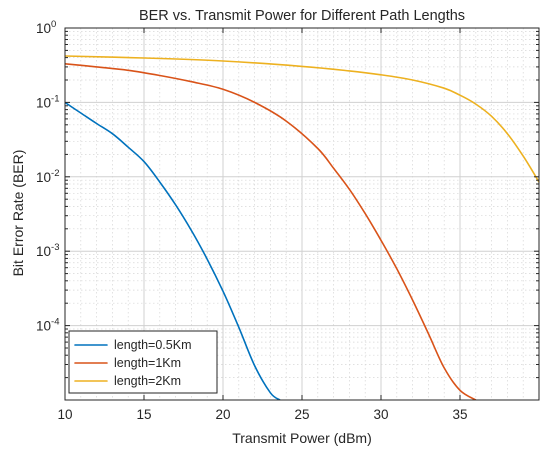 The width and height of the screenshot is (550, 450). Describe the element at coordinates (147, 363) in the screenshot. I see `legend-label-1km: length=1Km` at that location.